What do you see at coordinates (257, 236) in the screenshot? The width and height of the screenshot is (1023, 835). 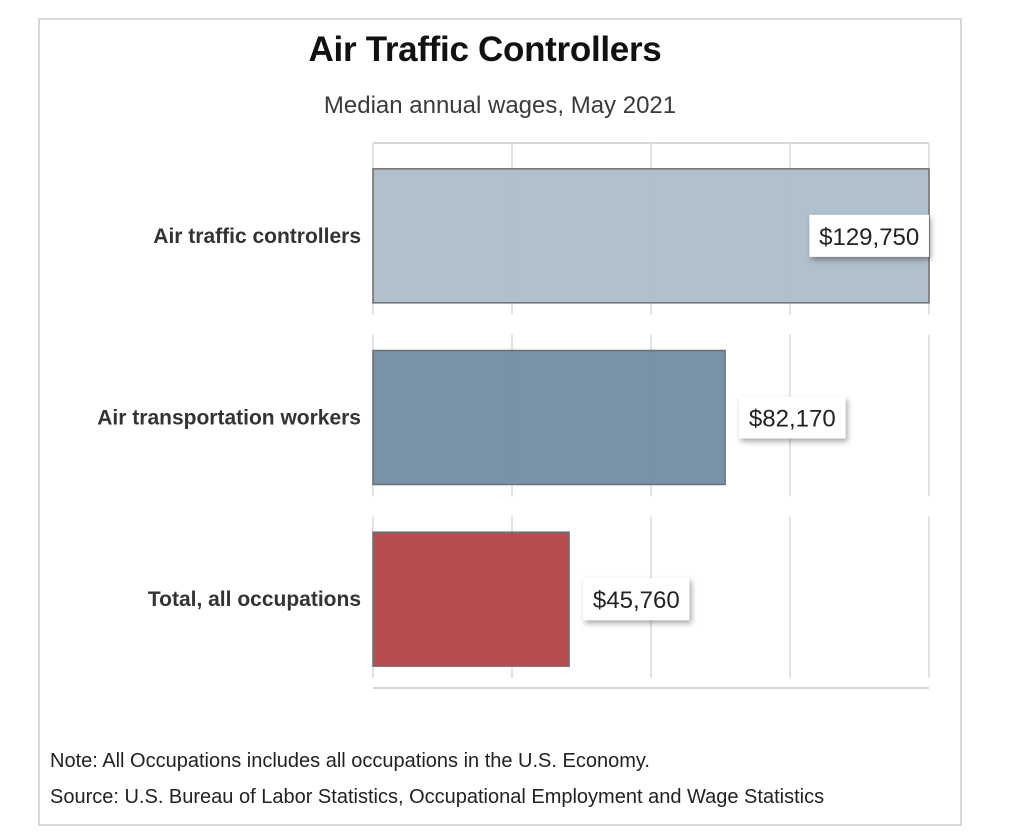 I see `category-label: Air traffic controllers` at bounding box center [257, 236].